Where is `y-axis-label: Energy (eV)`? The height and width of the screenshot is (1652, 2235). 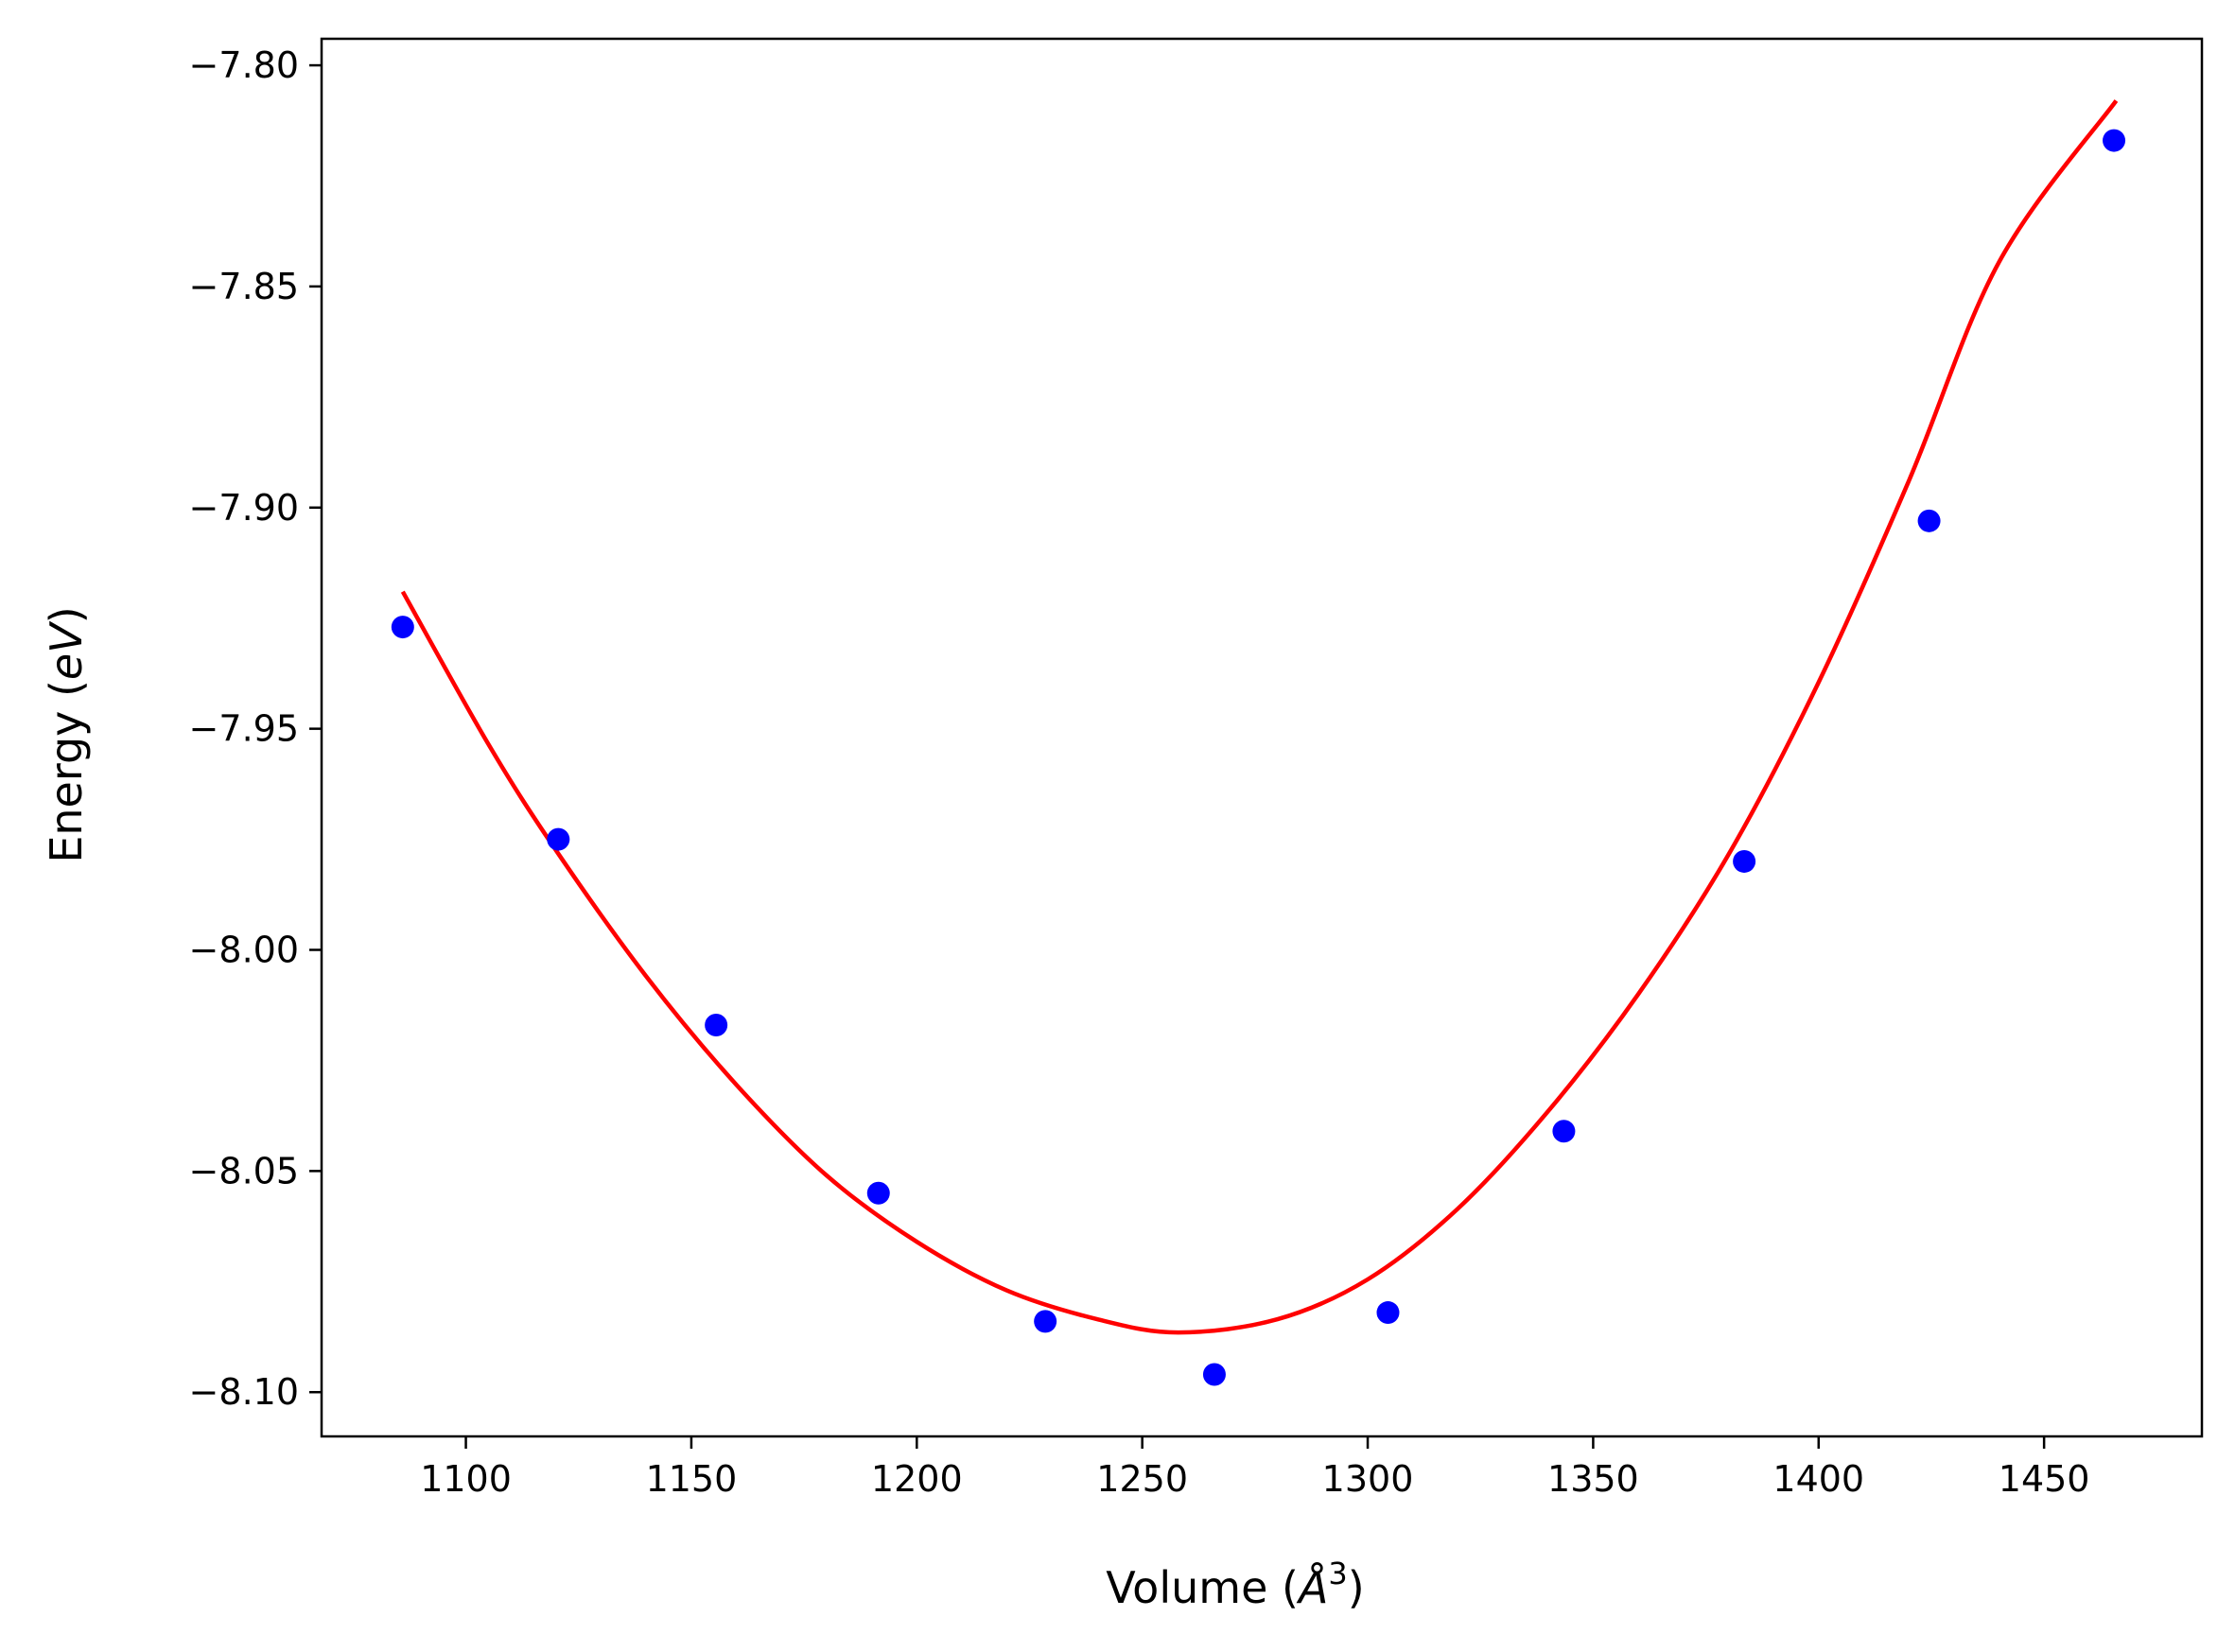
y-axis-label: Energy (eV) is located at coordinates (66, 734).